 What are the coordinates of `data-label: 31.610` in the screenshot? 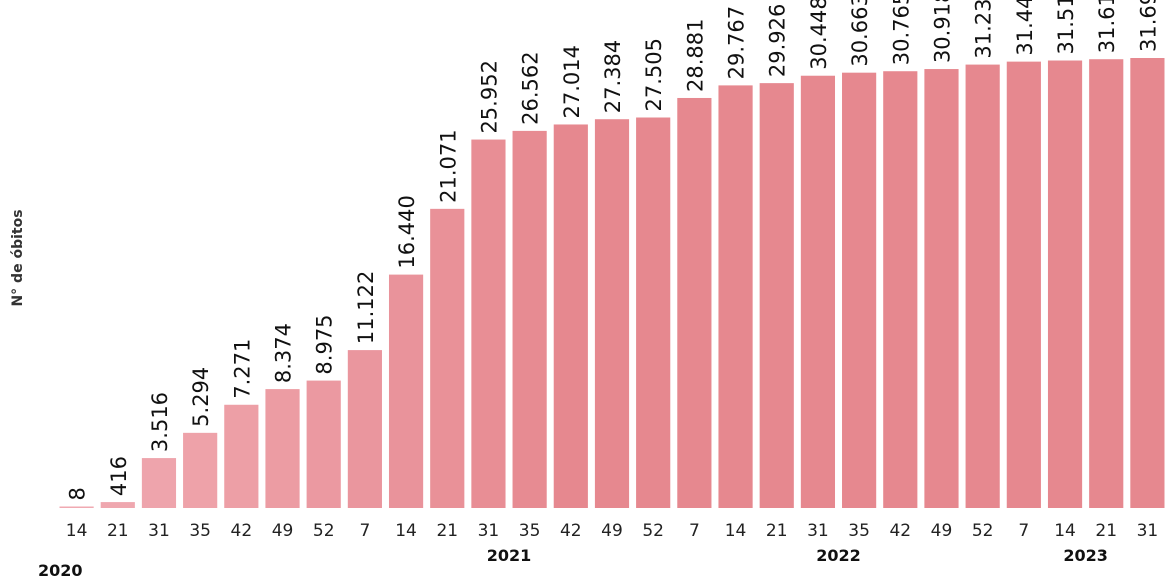 It's located at (1107, 26).